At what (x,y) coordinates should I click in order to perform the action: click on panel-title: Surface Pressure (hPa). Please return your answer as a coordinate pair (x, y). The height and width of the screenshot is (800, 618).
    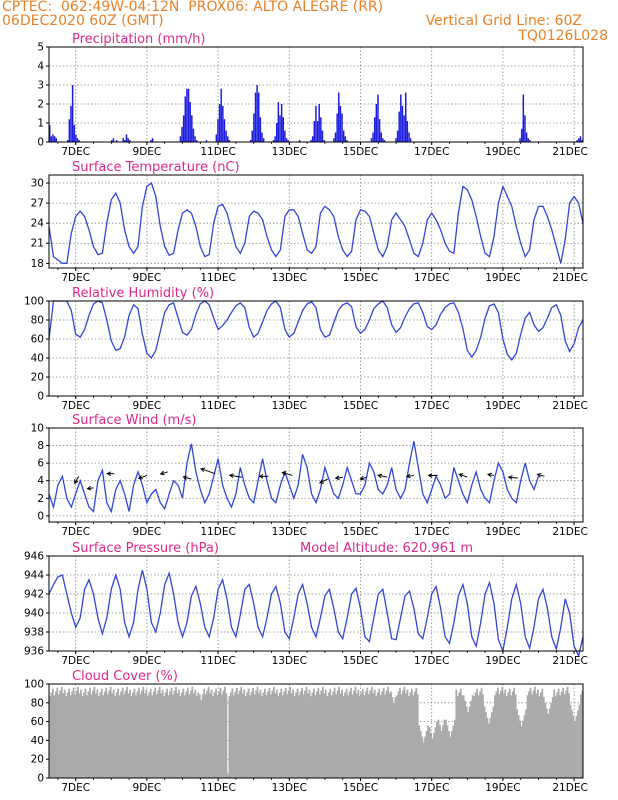
    Looking at the image, I should click on (145, 548).